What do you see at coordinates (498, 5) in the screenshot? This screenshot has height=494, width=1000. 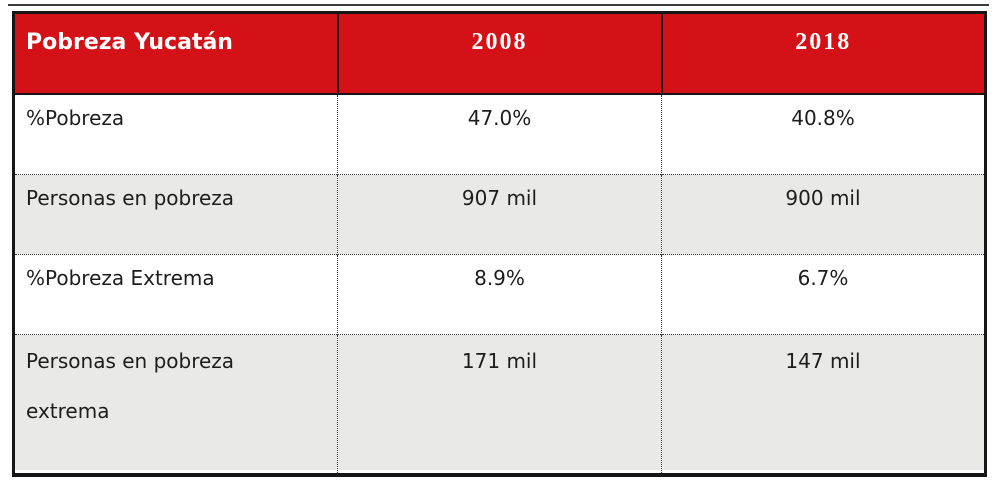 I see `top-rule-line` at bounding box center [498, 5].